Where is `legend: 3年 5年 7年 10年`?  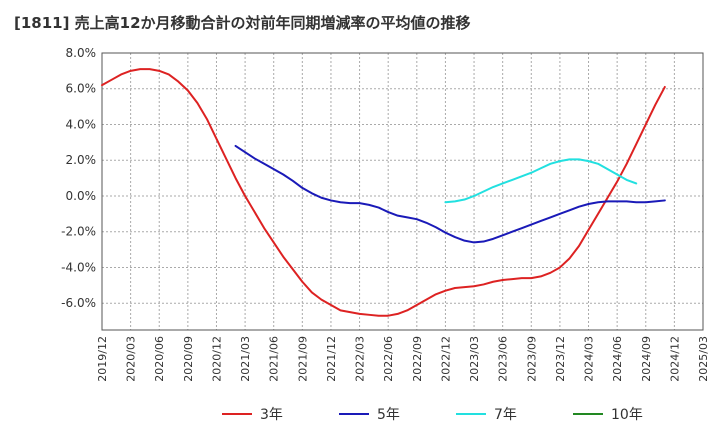
legend: 3年 5年 7年 10年 is located at coordinates (432, 415).